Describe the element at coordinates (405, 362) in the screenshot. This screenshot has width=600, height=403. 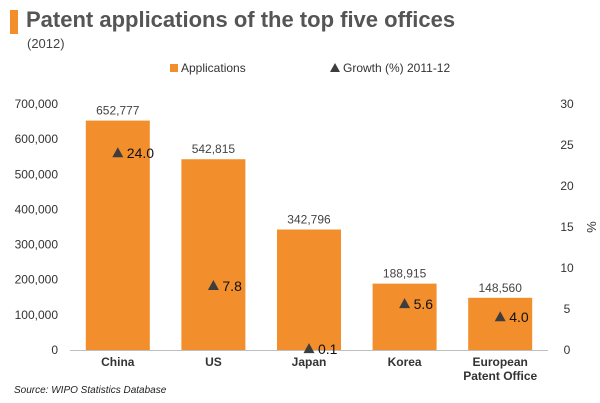
I see `x-tick-label: Korea` at that location.